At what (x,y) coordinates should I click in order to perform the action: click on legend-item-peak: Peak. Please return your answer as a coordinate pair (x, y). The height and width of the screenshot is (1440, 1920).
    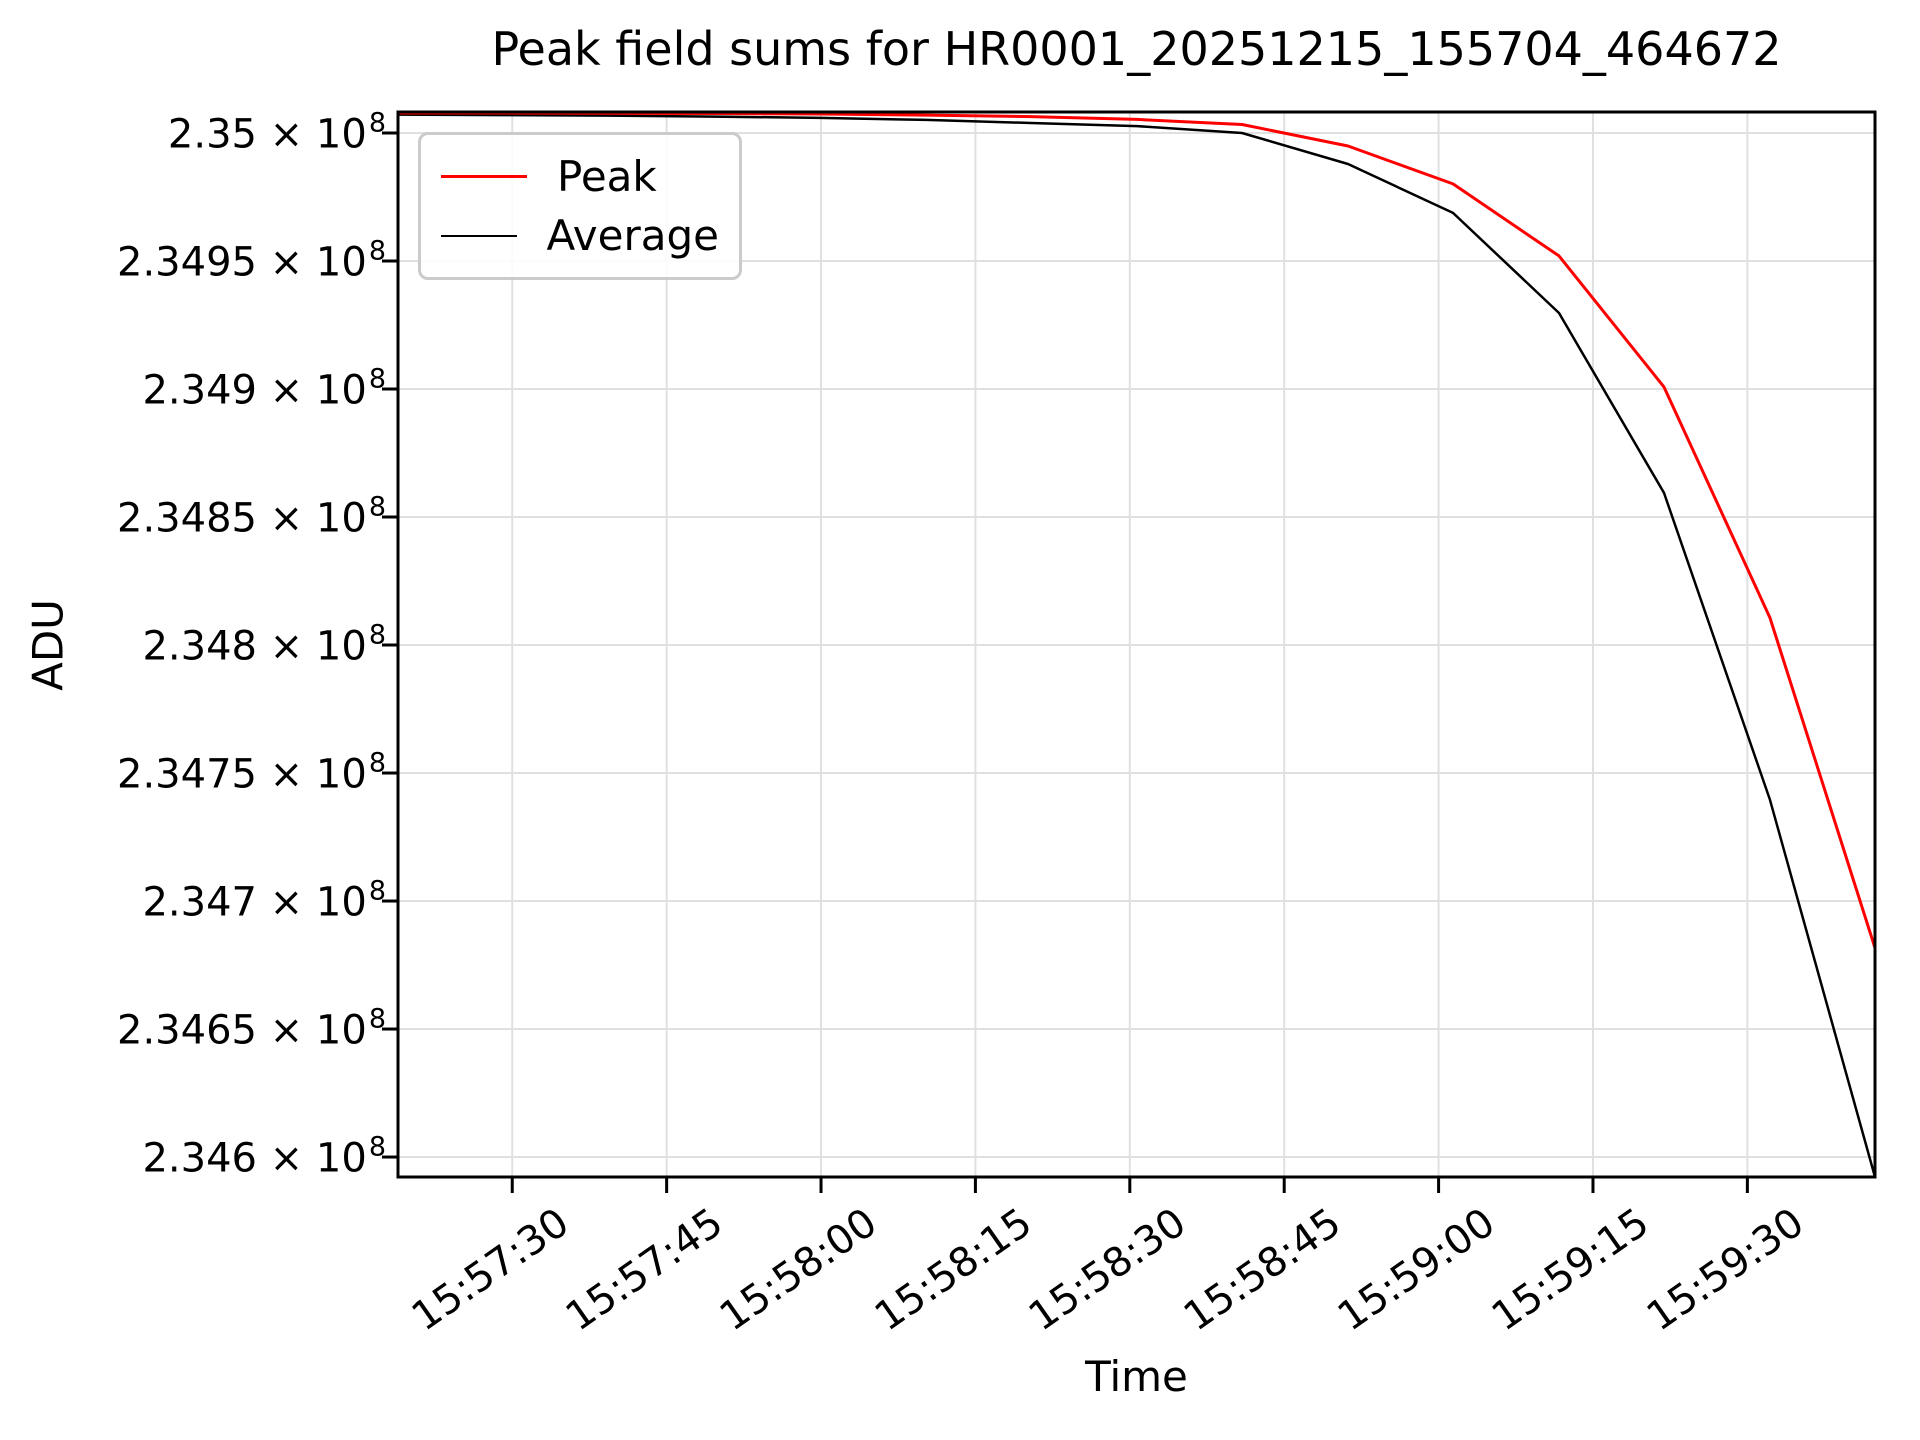
    Looking at the image, I should click on (580, 176).